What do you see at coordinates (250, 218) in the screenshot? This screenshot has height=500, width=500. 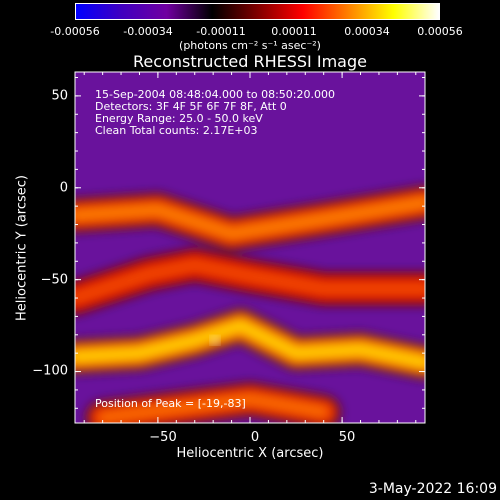 I see `emission-band-0-yellow-core` at bounding box center [250, 218].